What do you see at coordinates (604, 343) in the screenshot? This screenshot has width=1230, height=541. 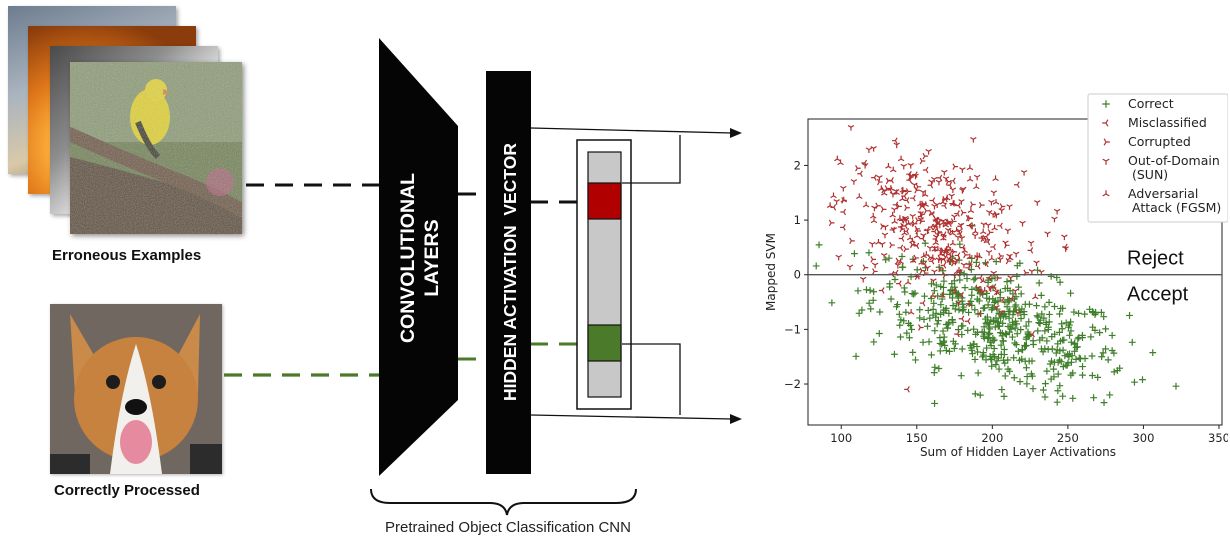 I see `vector-correct-cell` at bounding box center [604, 343].